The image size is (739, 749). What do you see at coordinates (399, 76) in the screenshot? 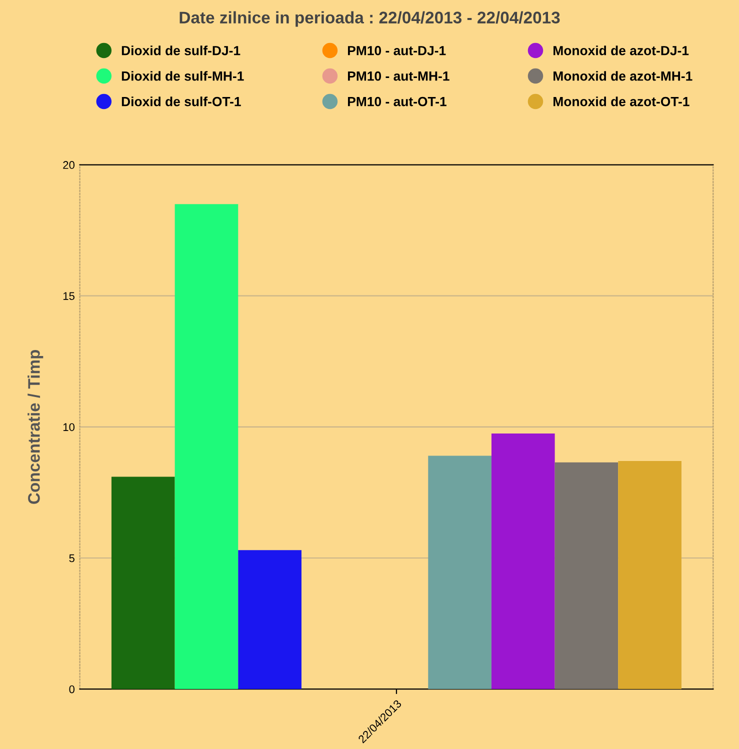
I see `legend-label: PM10 - aut-MH-1` at bounding box center [399, 76].